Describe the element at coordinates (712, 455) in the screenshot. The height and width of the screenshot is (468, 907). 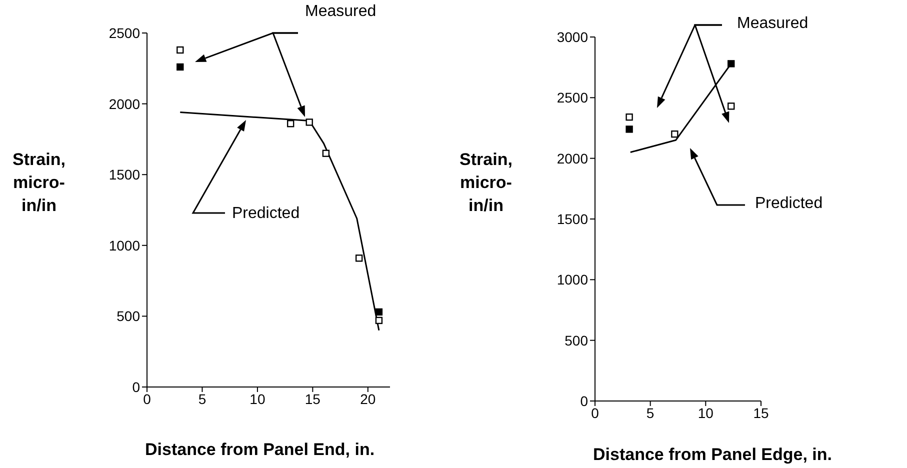
I see `x-axis-title: Distance from Panel Edge, in.` at that location.